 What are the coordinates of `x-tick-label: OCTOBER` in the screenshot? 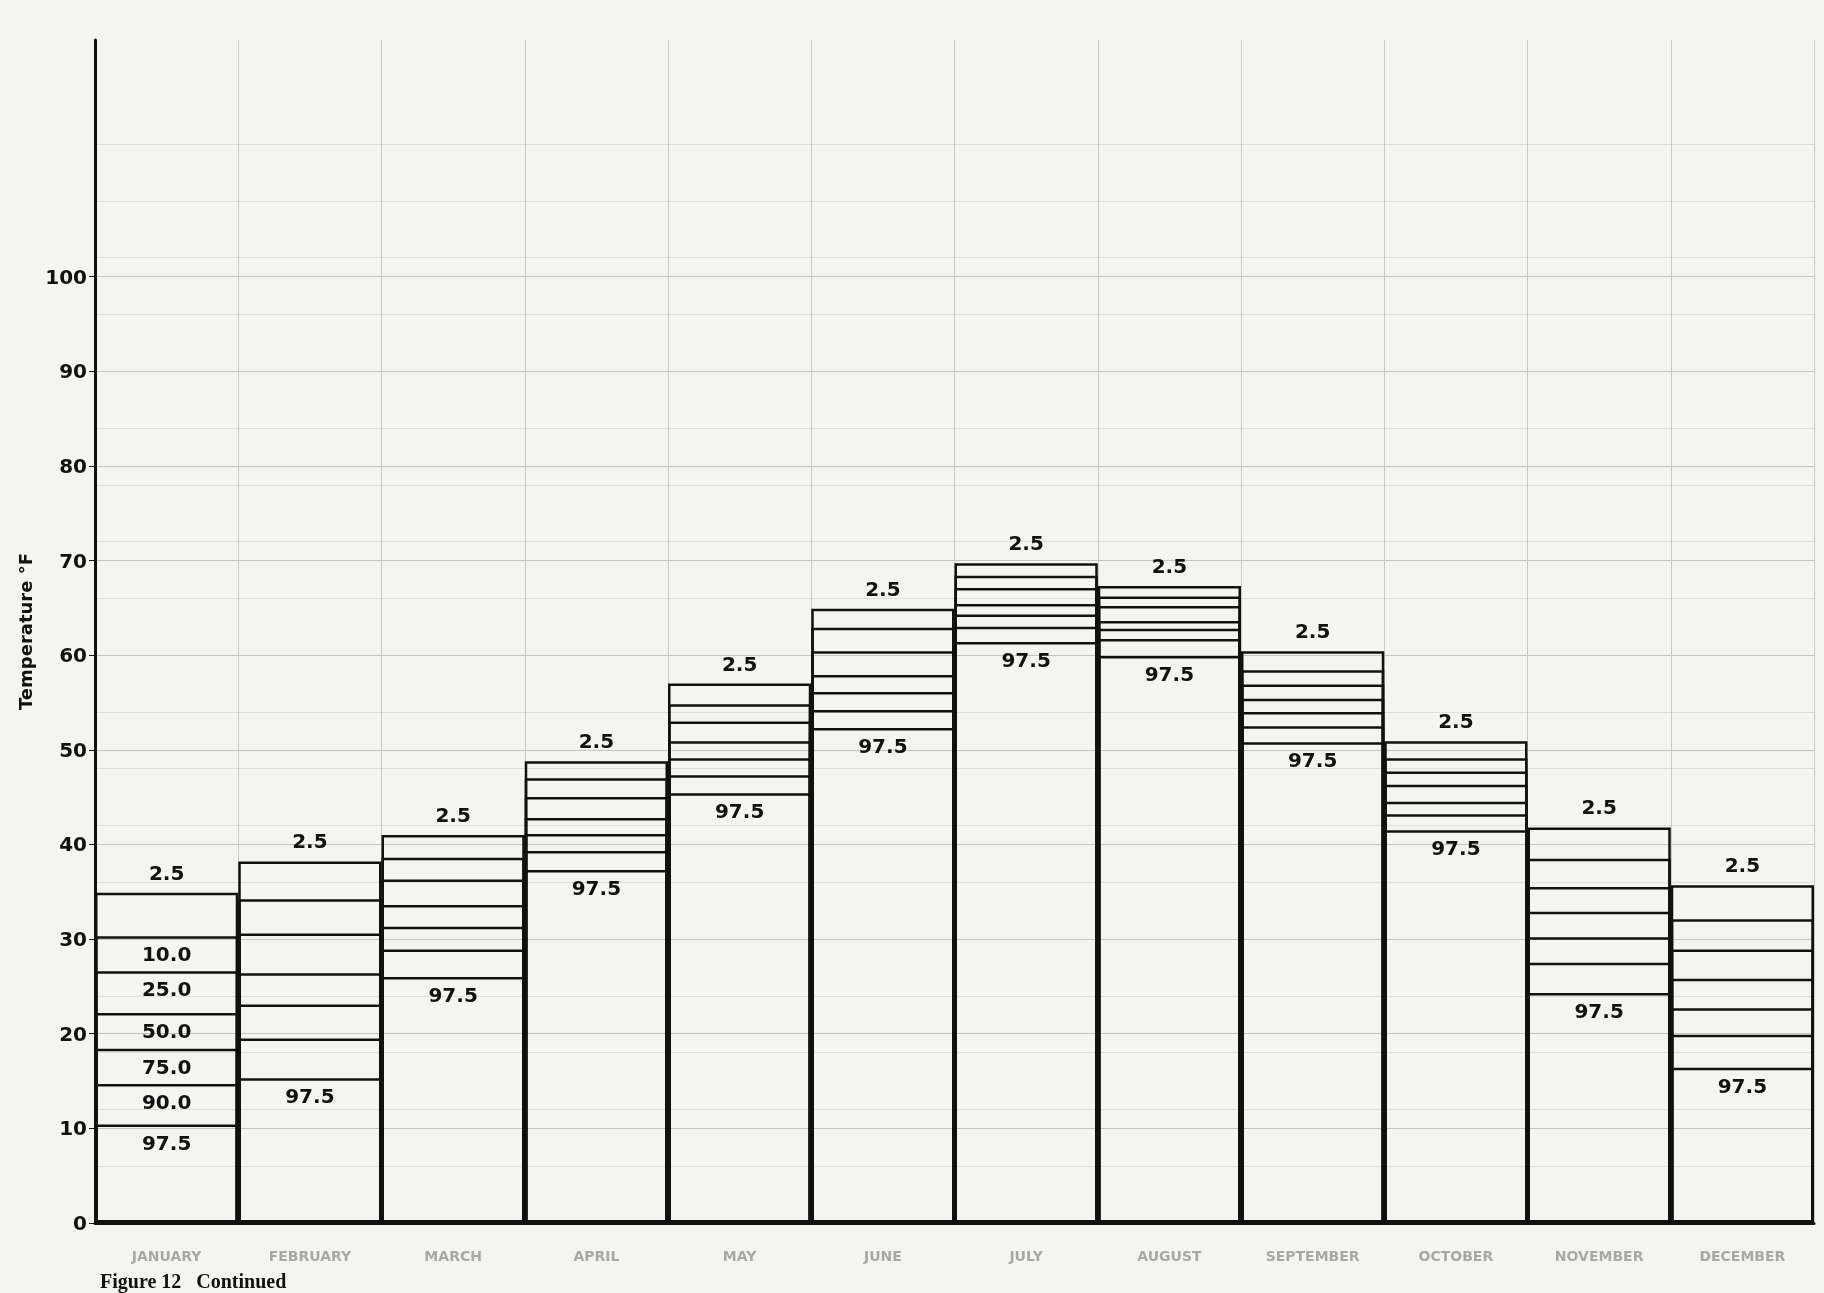 It's located at (1456, 1256).